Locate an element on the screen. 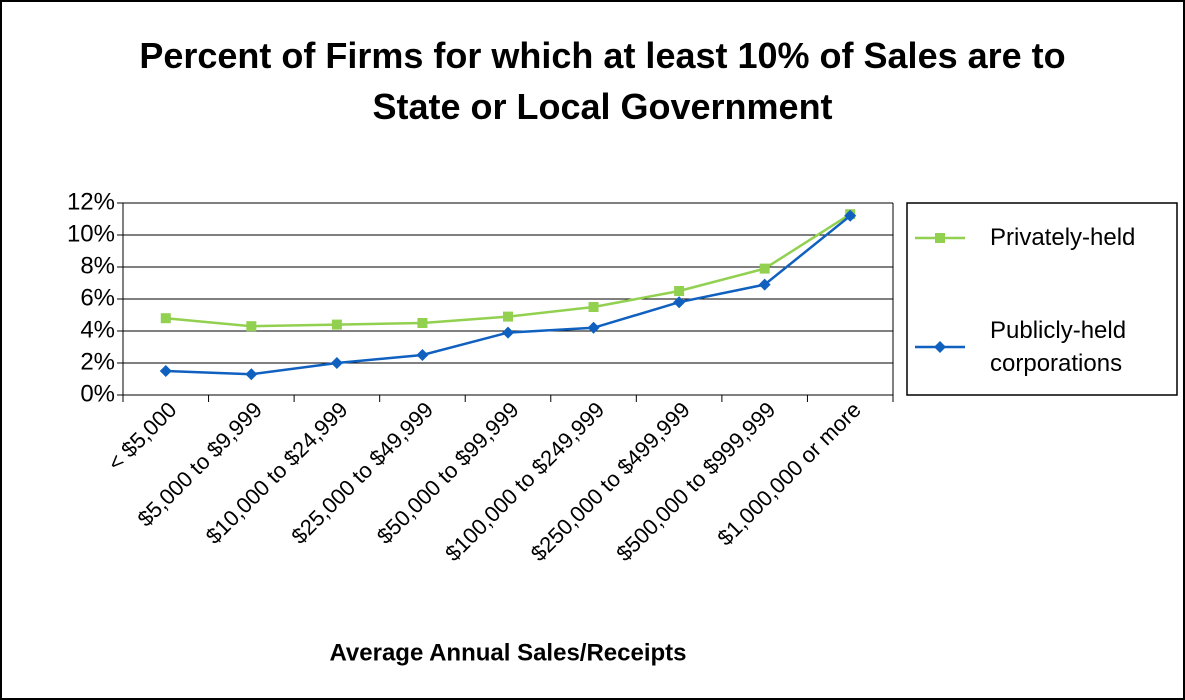 The width and height of the screenshot is (1185, 700). y-tick-label: 10% is located at coordinates (91, 233).